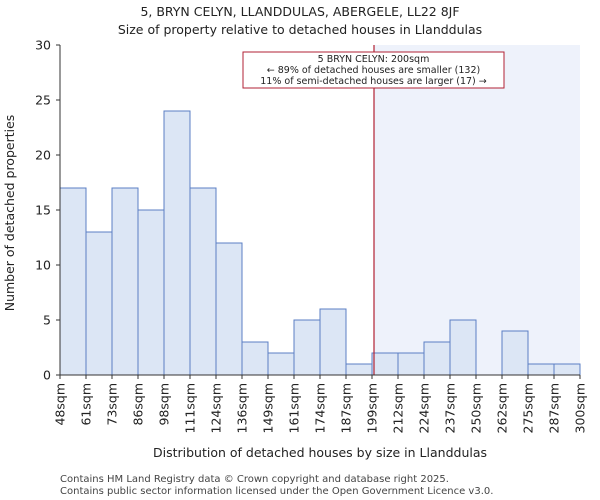 This screenshot has width=600, height=500. What do you see at coordinates (372, 408) in the screenshot?
I see `x-tick-label: 199sqm` at bounding box center [372, 408].